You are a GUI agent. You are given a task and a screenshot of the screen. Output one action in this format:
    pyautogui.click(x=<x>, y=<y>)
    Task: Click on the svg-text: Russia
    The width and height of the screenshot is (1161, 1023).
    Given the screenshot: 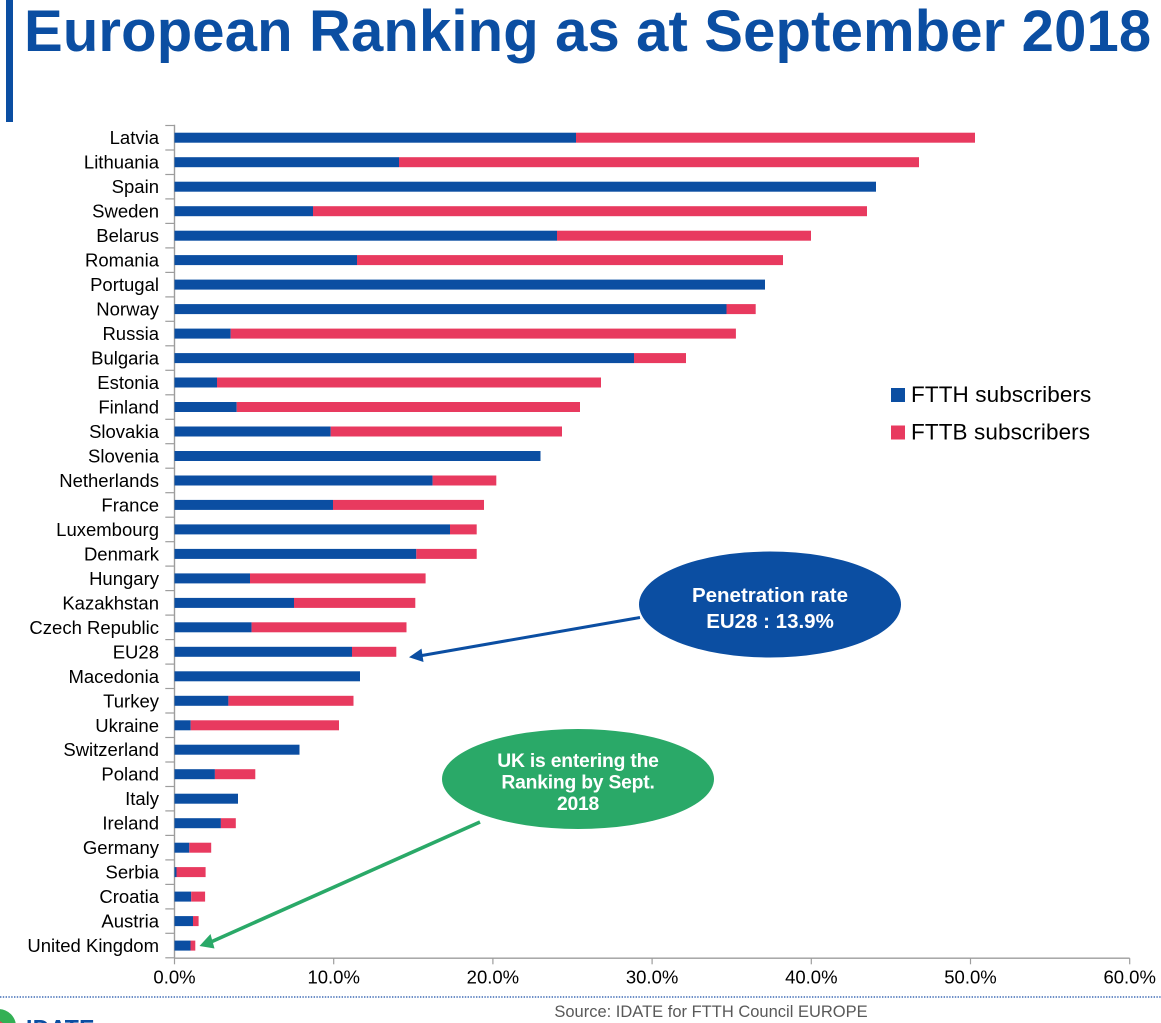 What is the action you would take?
    pyautogui.click(x=130, y=333)
    